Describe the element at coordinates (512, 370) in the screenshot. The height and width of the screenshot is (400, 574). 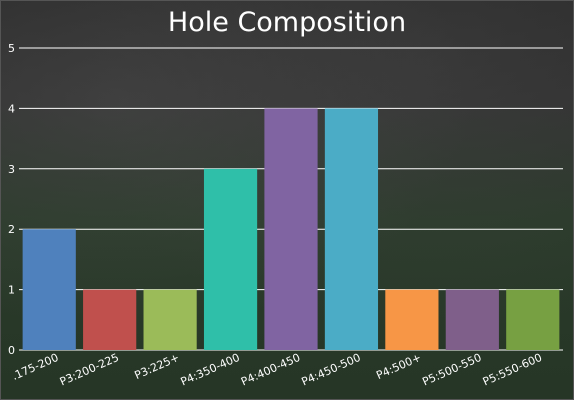
I see `x-tick-label: P5:550-600` at that location.